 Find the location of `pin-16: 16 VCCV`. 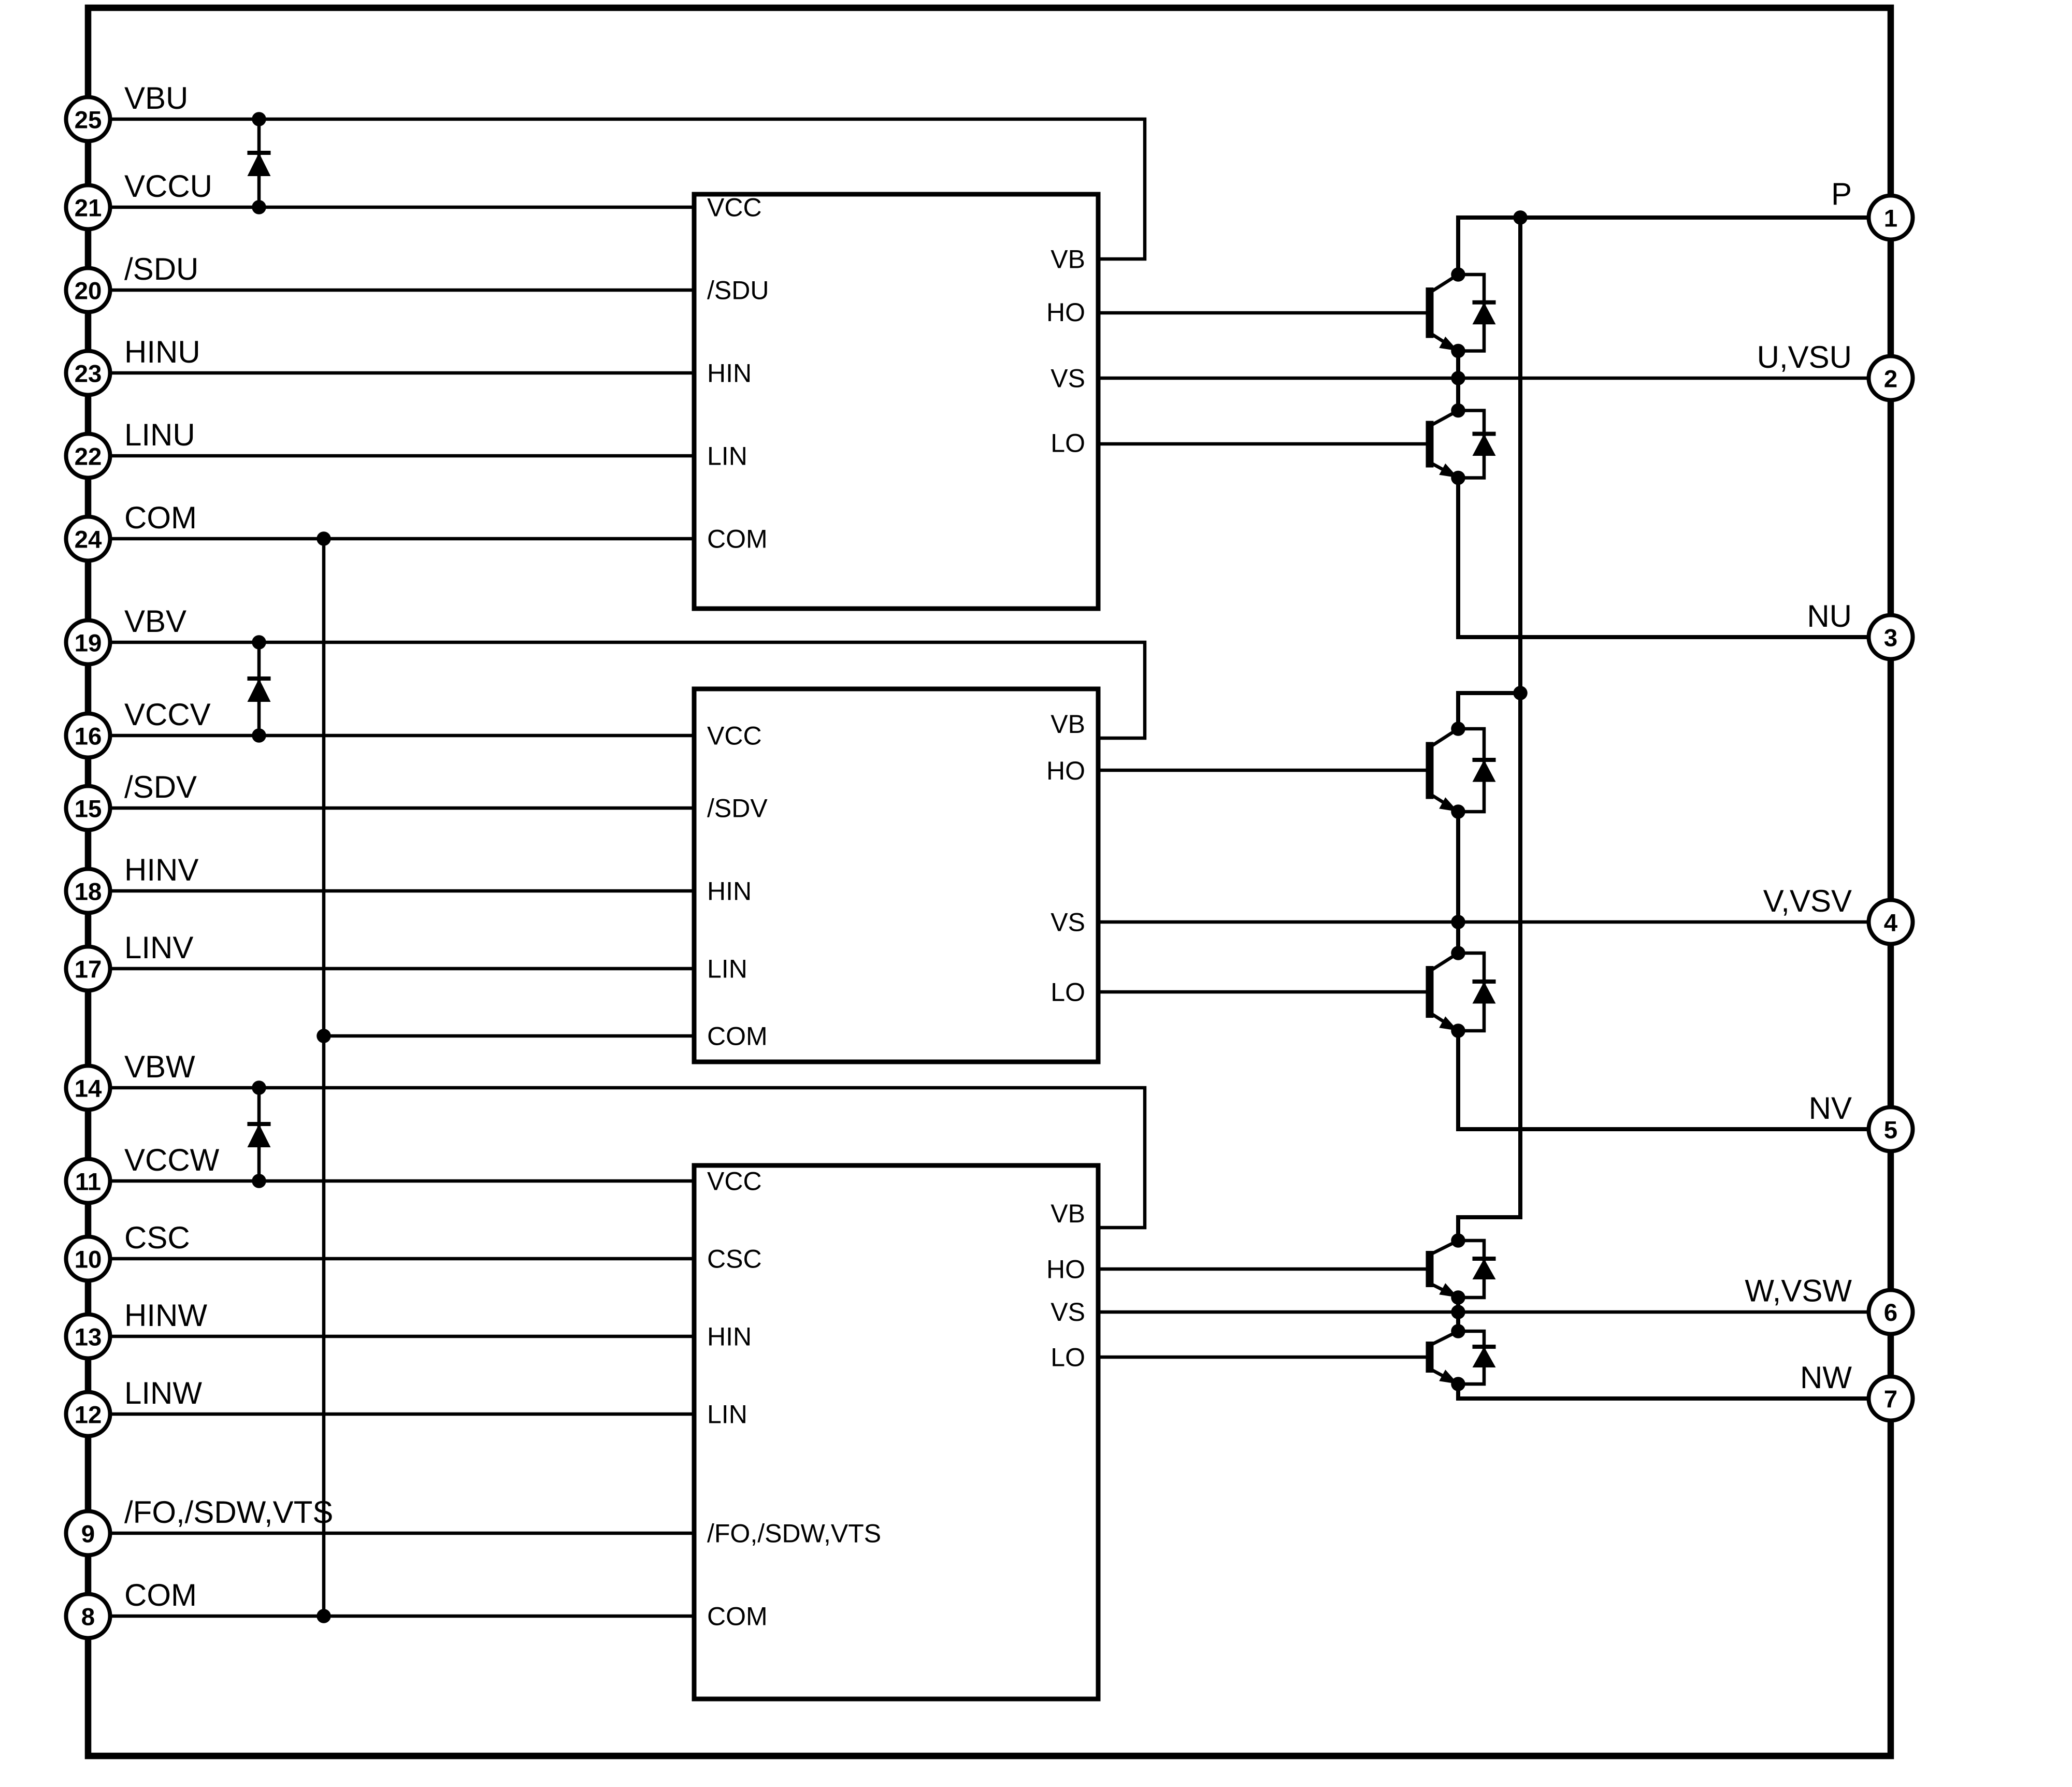

pin-16: 16 VCCV is located at coordinates (137, 728).